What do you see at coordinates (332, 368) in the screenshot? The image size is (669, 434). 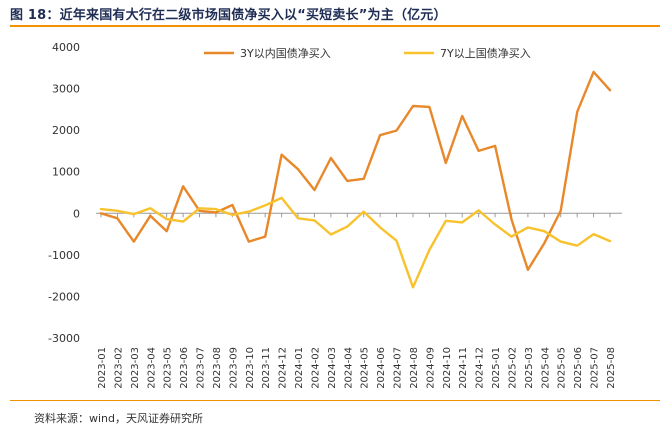 I see `x-tick-label: 2024-03` at bounding box center [332, 368].